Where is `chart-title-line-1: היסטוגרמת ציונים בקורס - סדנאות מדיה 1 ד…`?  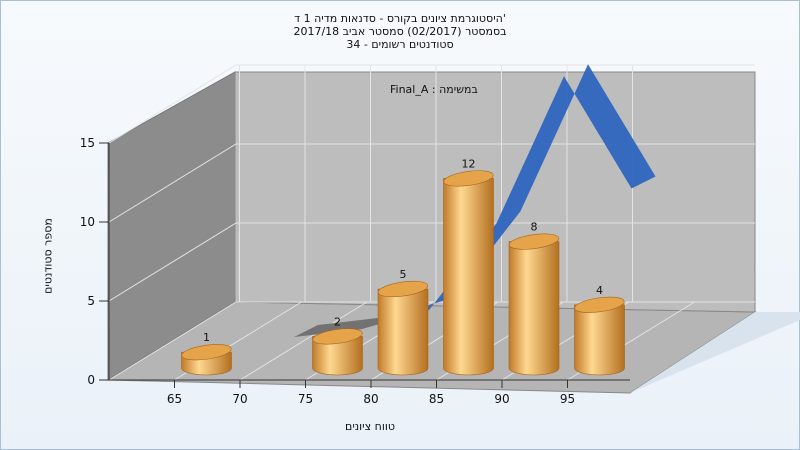 chart-title-line-1: היסטוגרמת ציונים בקורס - סדנאות מדיה 1 ד… is located at coordinates (400, 18).